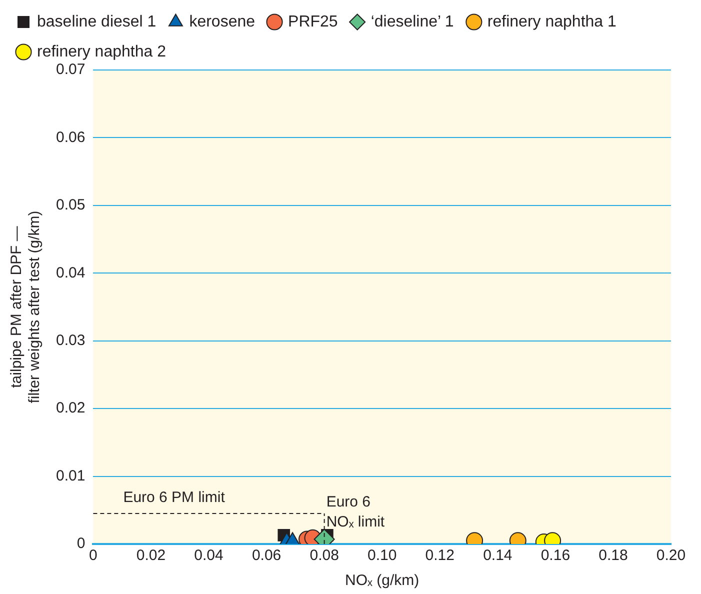 The width and height of the screenshot is (701, 594). Describe the element at coordinates (356, 512) in the screenshot. I see `ref-line-label: Euro 6 NOₓ limit` at that location.